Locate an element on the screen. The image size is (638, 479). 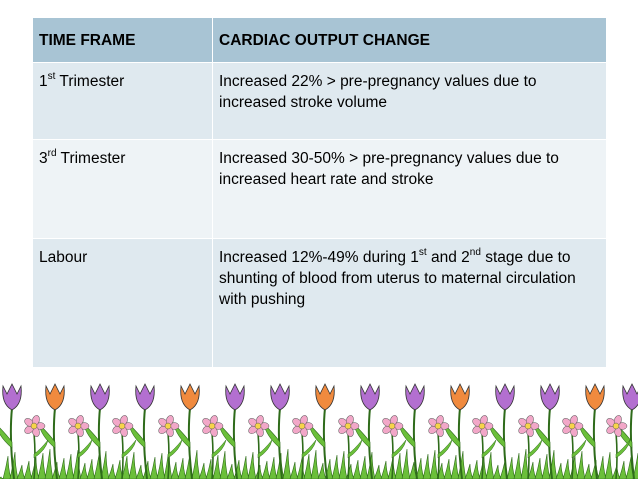
time-frame-cell: 1st Trimester is located at coordinates (122, 101).